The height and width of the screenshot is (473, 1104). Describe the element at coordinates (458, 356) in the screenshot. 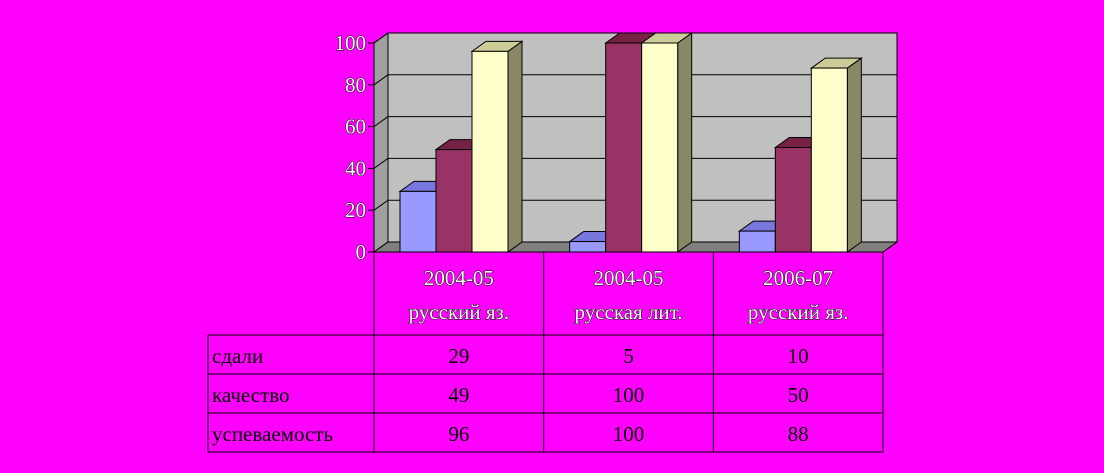

I see `data-label: 29` at that location.